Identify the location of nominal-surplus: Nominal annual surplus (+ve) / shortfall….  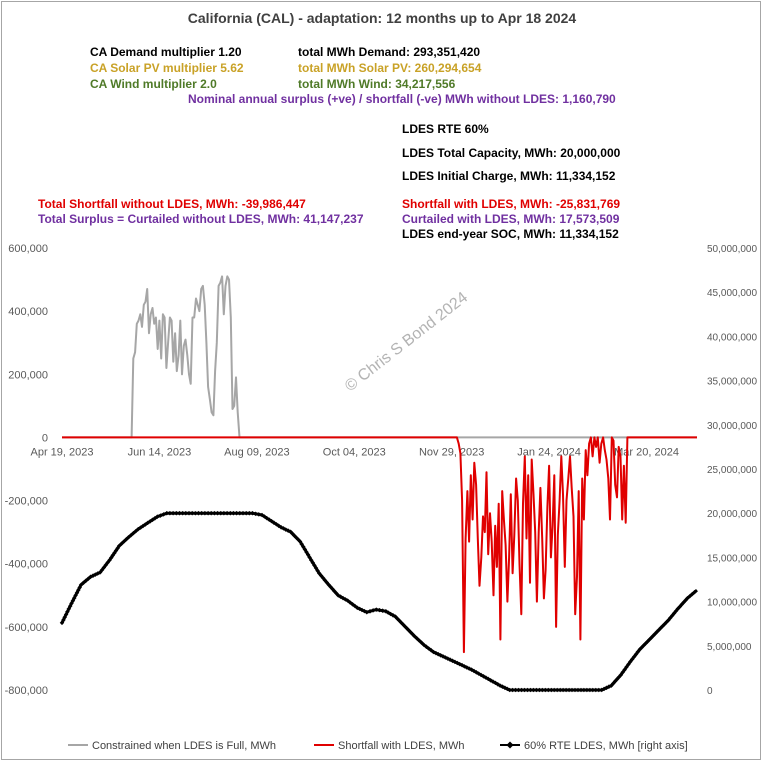
(402, 99).